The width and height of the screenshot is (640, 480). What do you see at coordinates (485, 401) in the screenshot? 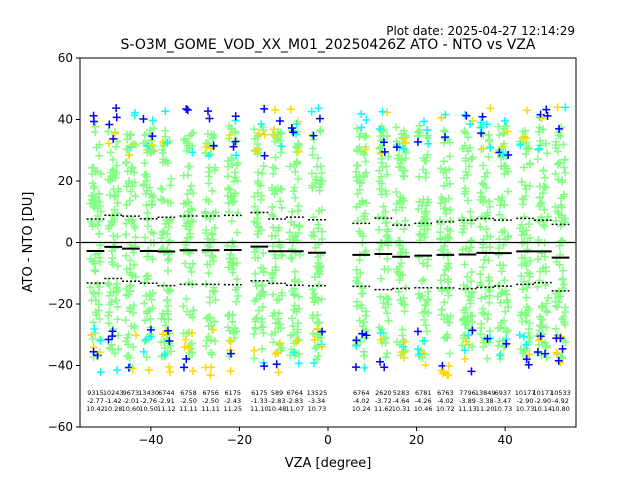
I see `bin-stat-label: -3.38` at bounding box center [485, 401].